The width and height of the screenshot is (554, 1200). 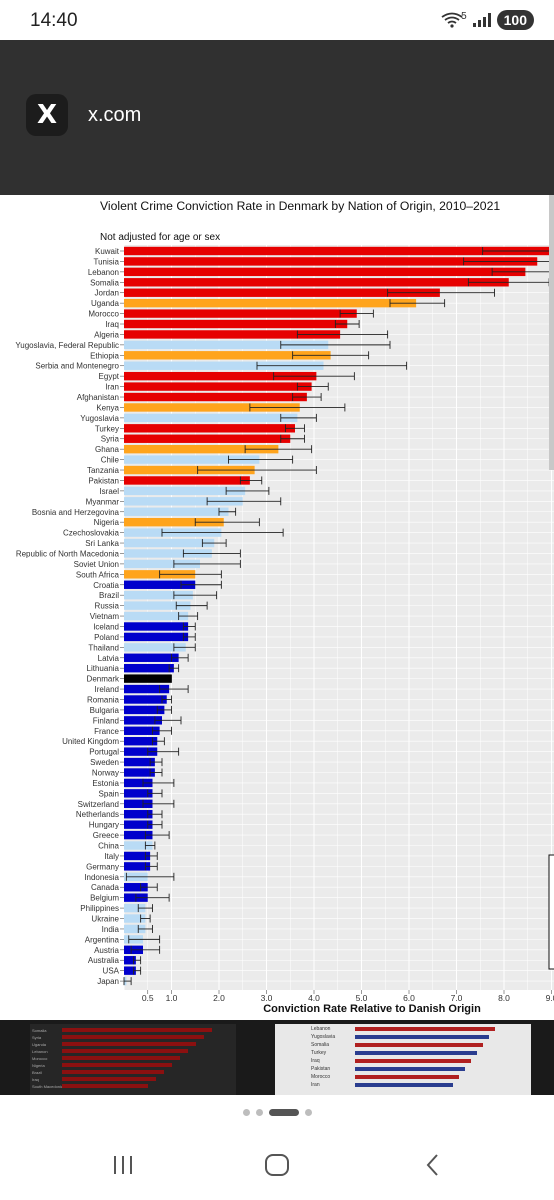 I want to click on x-tick-label: 2.0, so click(x=219, y=998).